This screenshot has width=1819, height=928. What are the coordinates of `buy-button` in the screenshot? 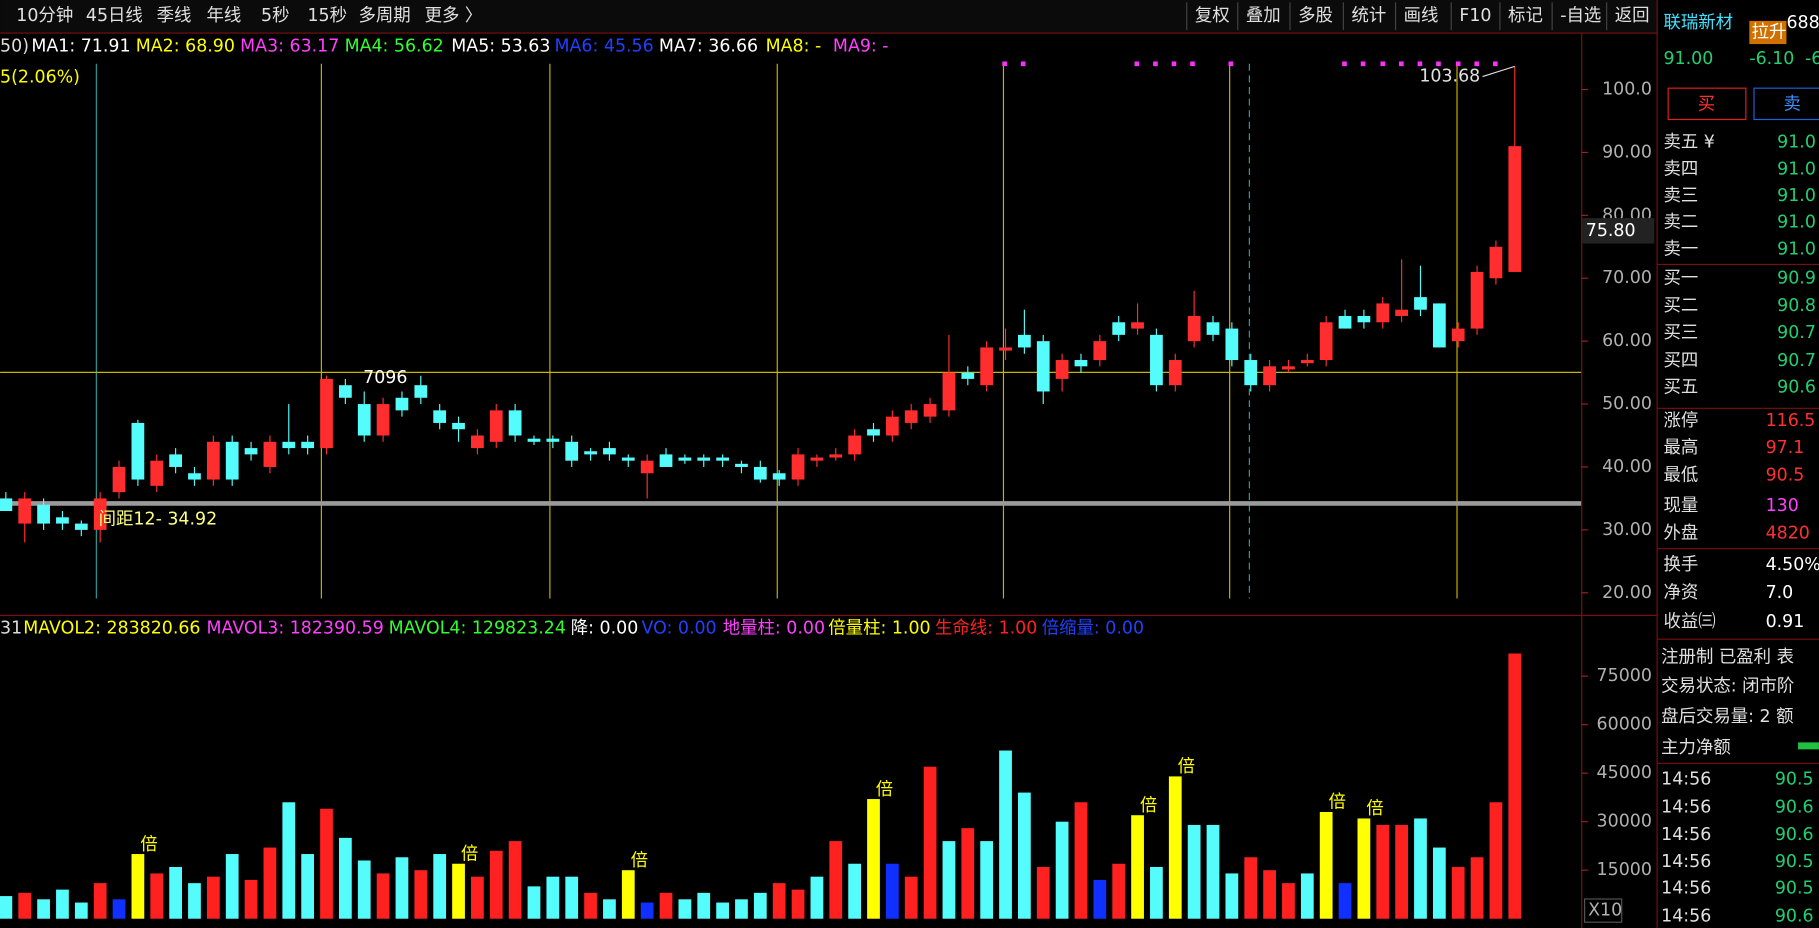 It's located at (1707, 104).